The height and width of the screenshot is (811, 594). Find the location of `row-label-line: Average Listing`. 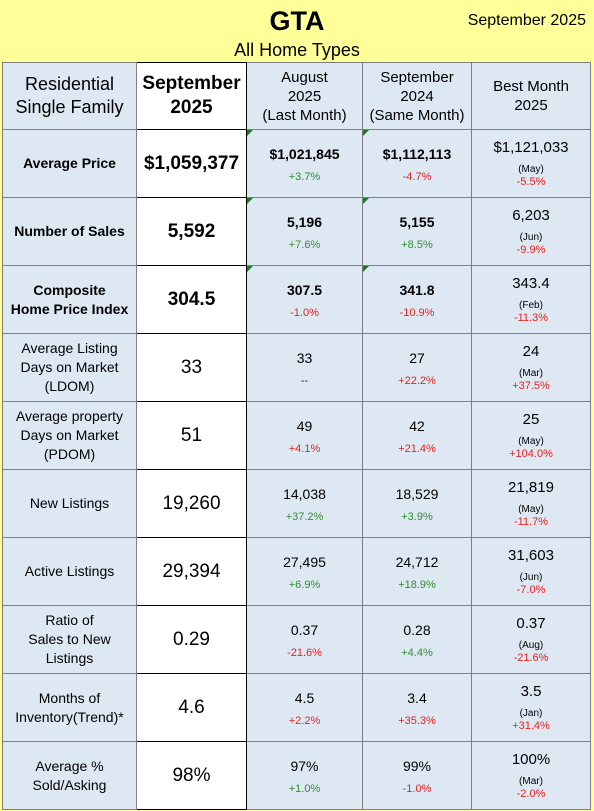

row-label-line: Average Listing is located at coordinates (69, 348).